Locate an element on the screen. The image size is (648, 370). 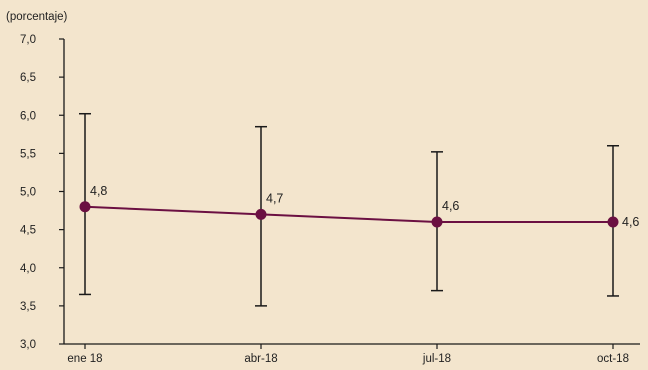
series-line is located at coordinates (348, 214).